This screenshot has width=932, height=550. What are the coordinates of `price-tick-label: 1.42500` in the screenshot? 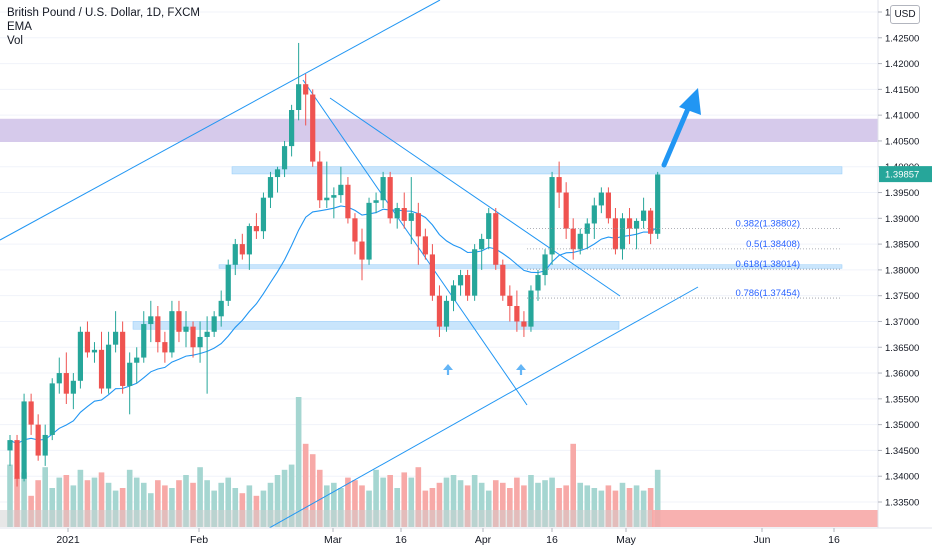 It's located at (902, 38).